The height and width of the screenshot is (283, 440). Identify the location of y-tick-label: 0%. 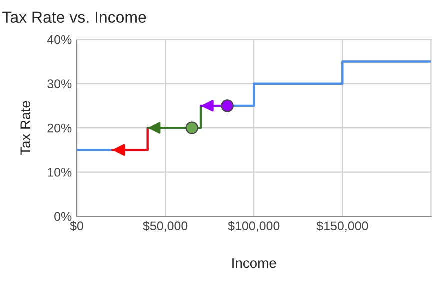
(63, 217).